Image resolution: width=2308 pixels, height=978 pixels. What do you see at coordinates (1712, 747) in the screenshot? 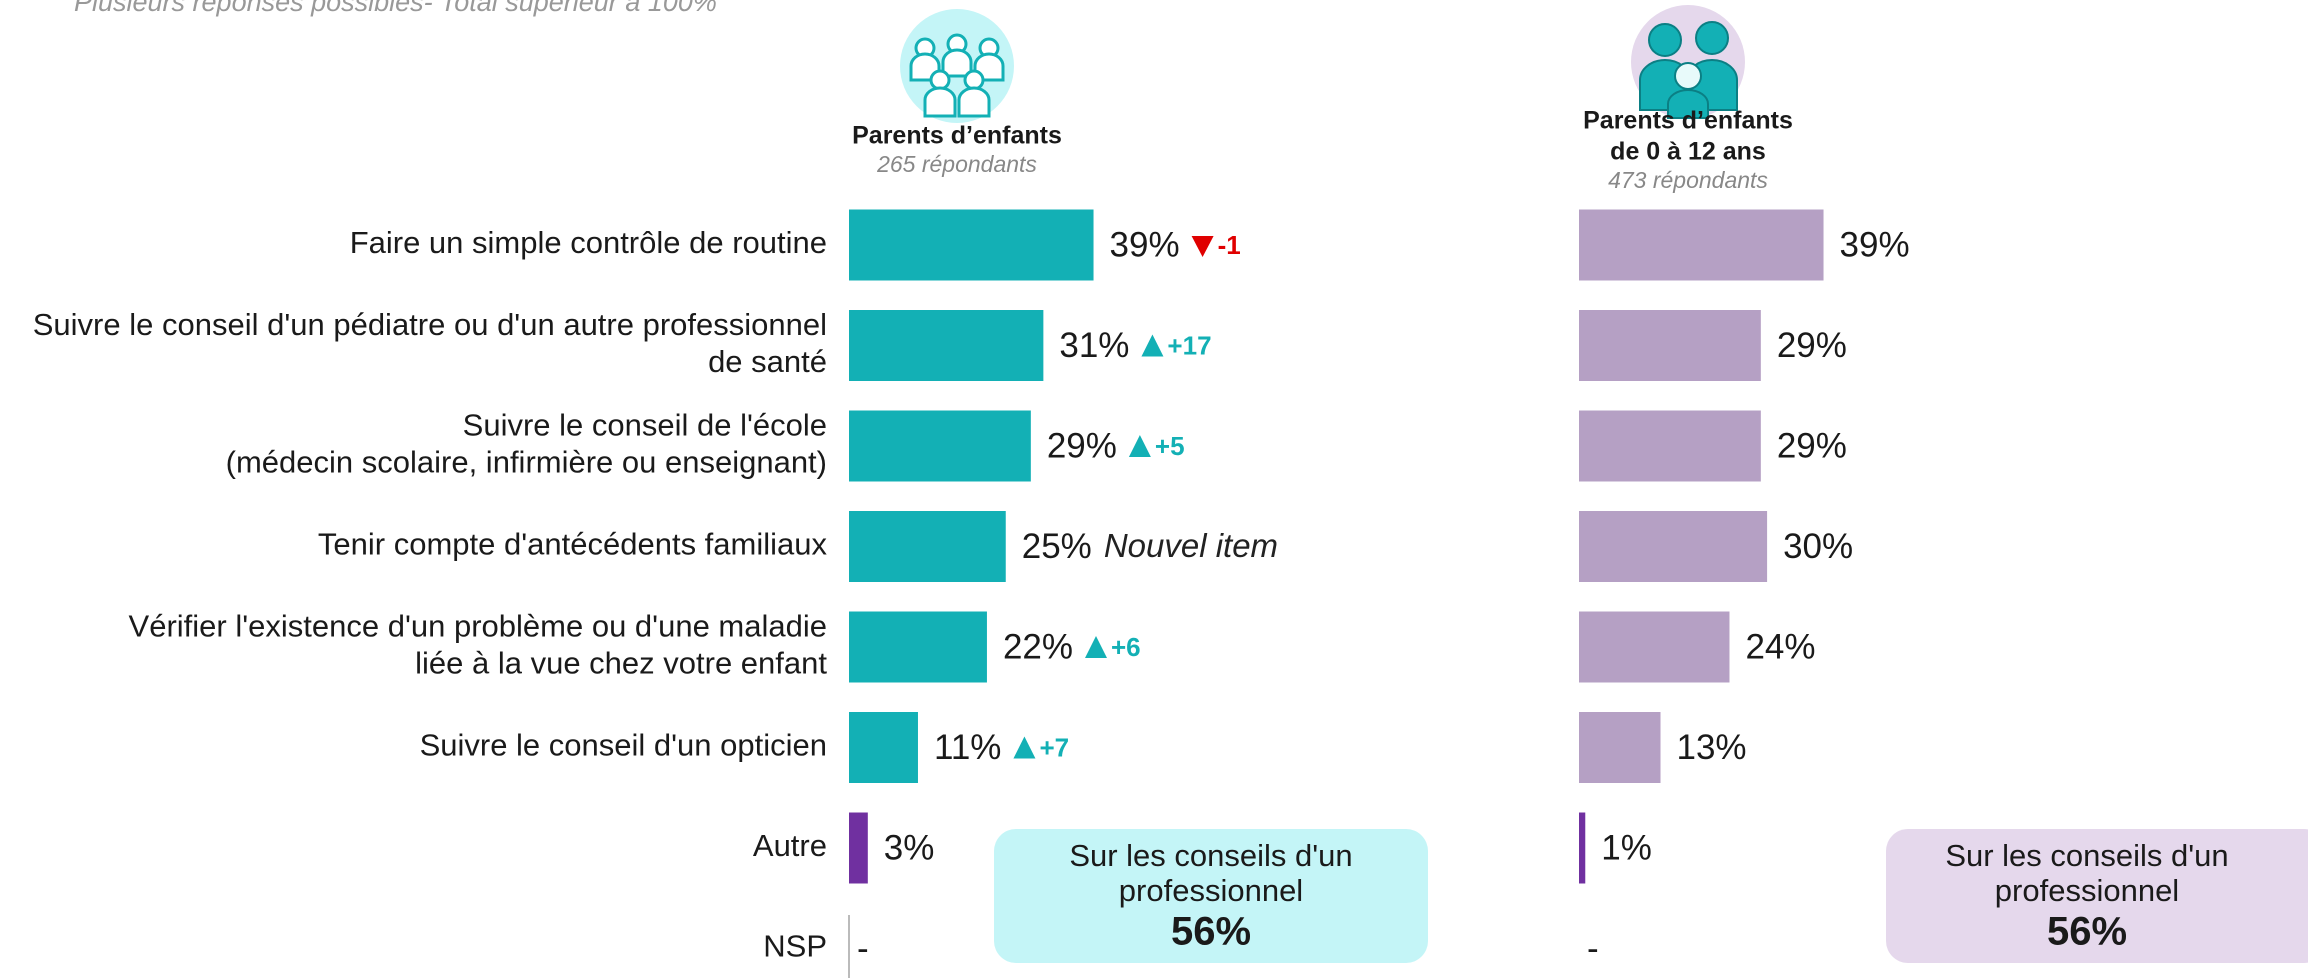
I see `value-label: 13%` at bounding box center [1712, 747].